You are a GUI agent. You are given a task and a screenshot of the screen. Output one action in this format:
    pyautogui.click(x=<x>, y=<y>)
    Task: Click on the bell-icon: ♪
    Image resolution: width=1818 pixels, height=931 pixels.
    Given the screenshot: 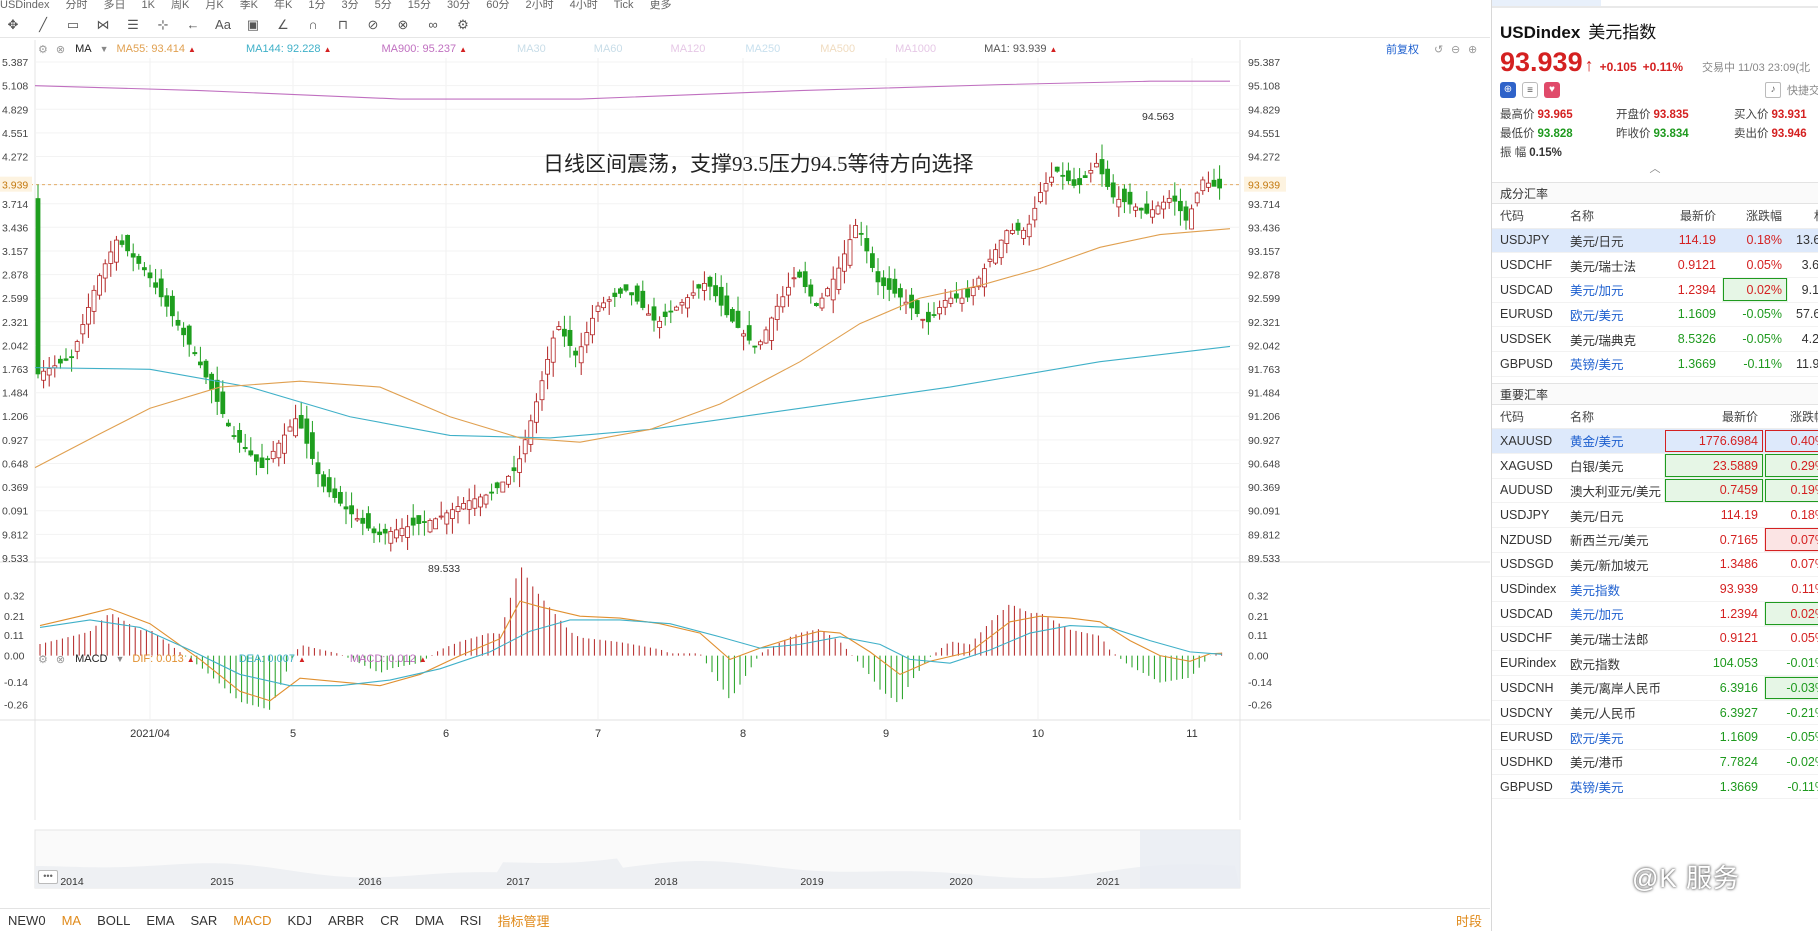 What is the action you would take?
    pyautogui.click(x=1773, y=90)
    